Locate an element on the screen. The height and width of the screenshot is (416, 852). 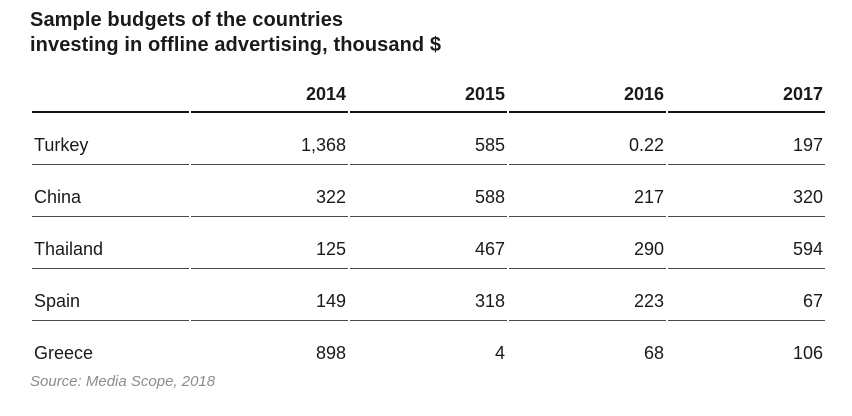
table-cell: 588 is located at coordinates (428, 191).